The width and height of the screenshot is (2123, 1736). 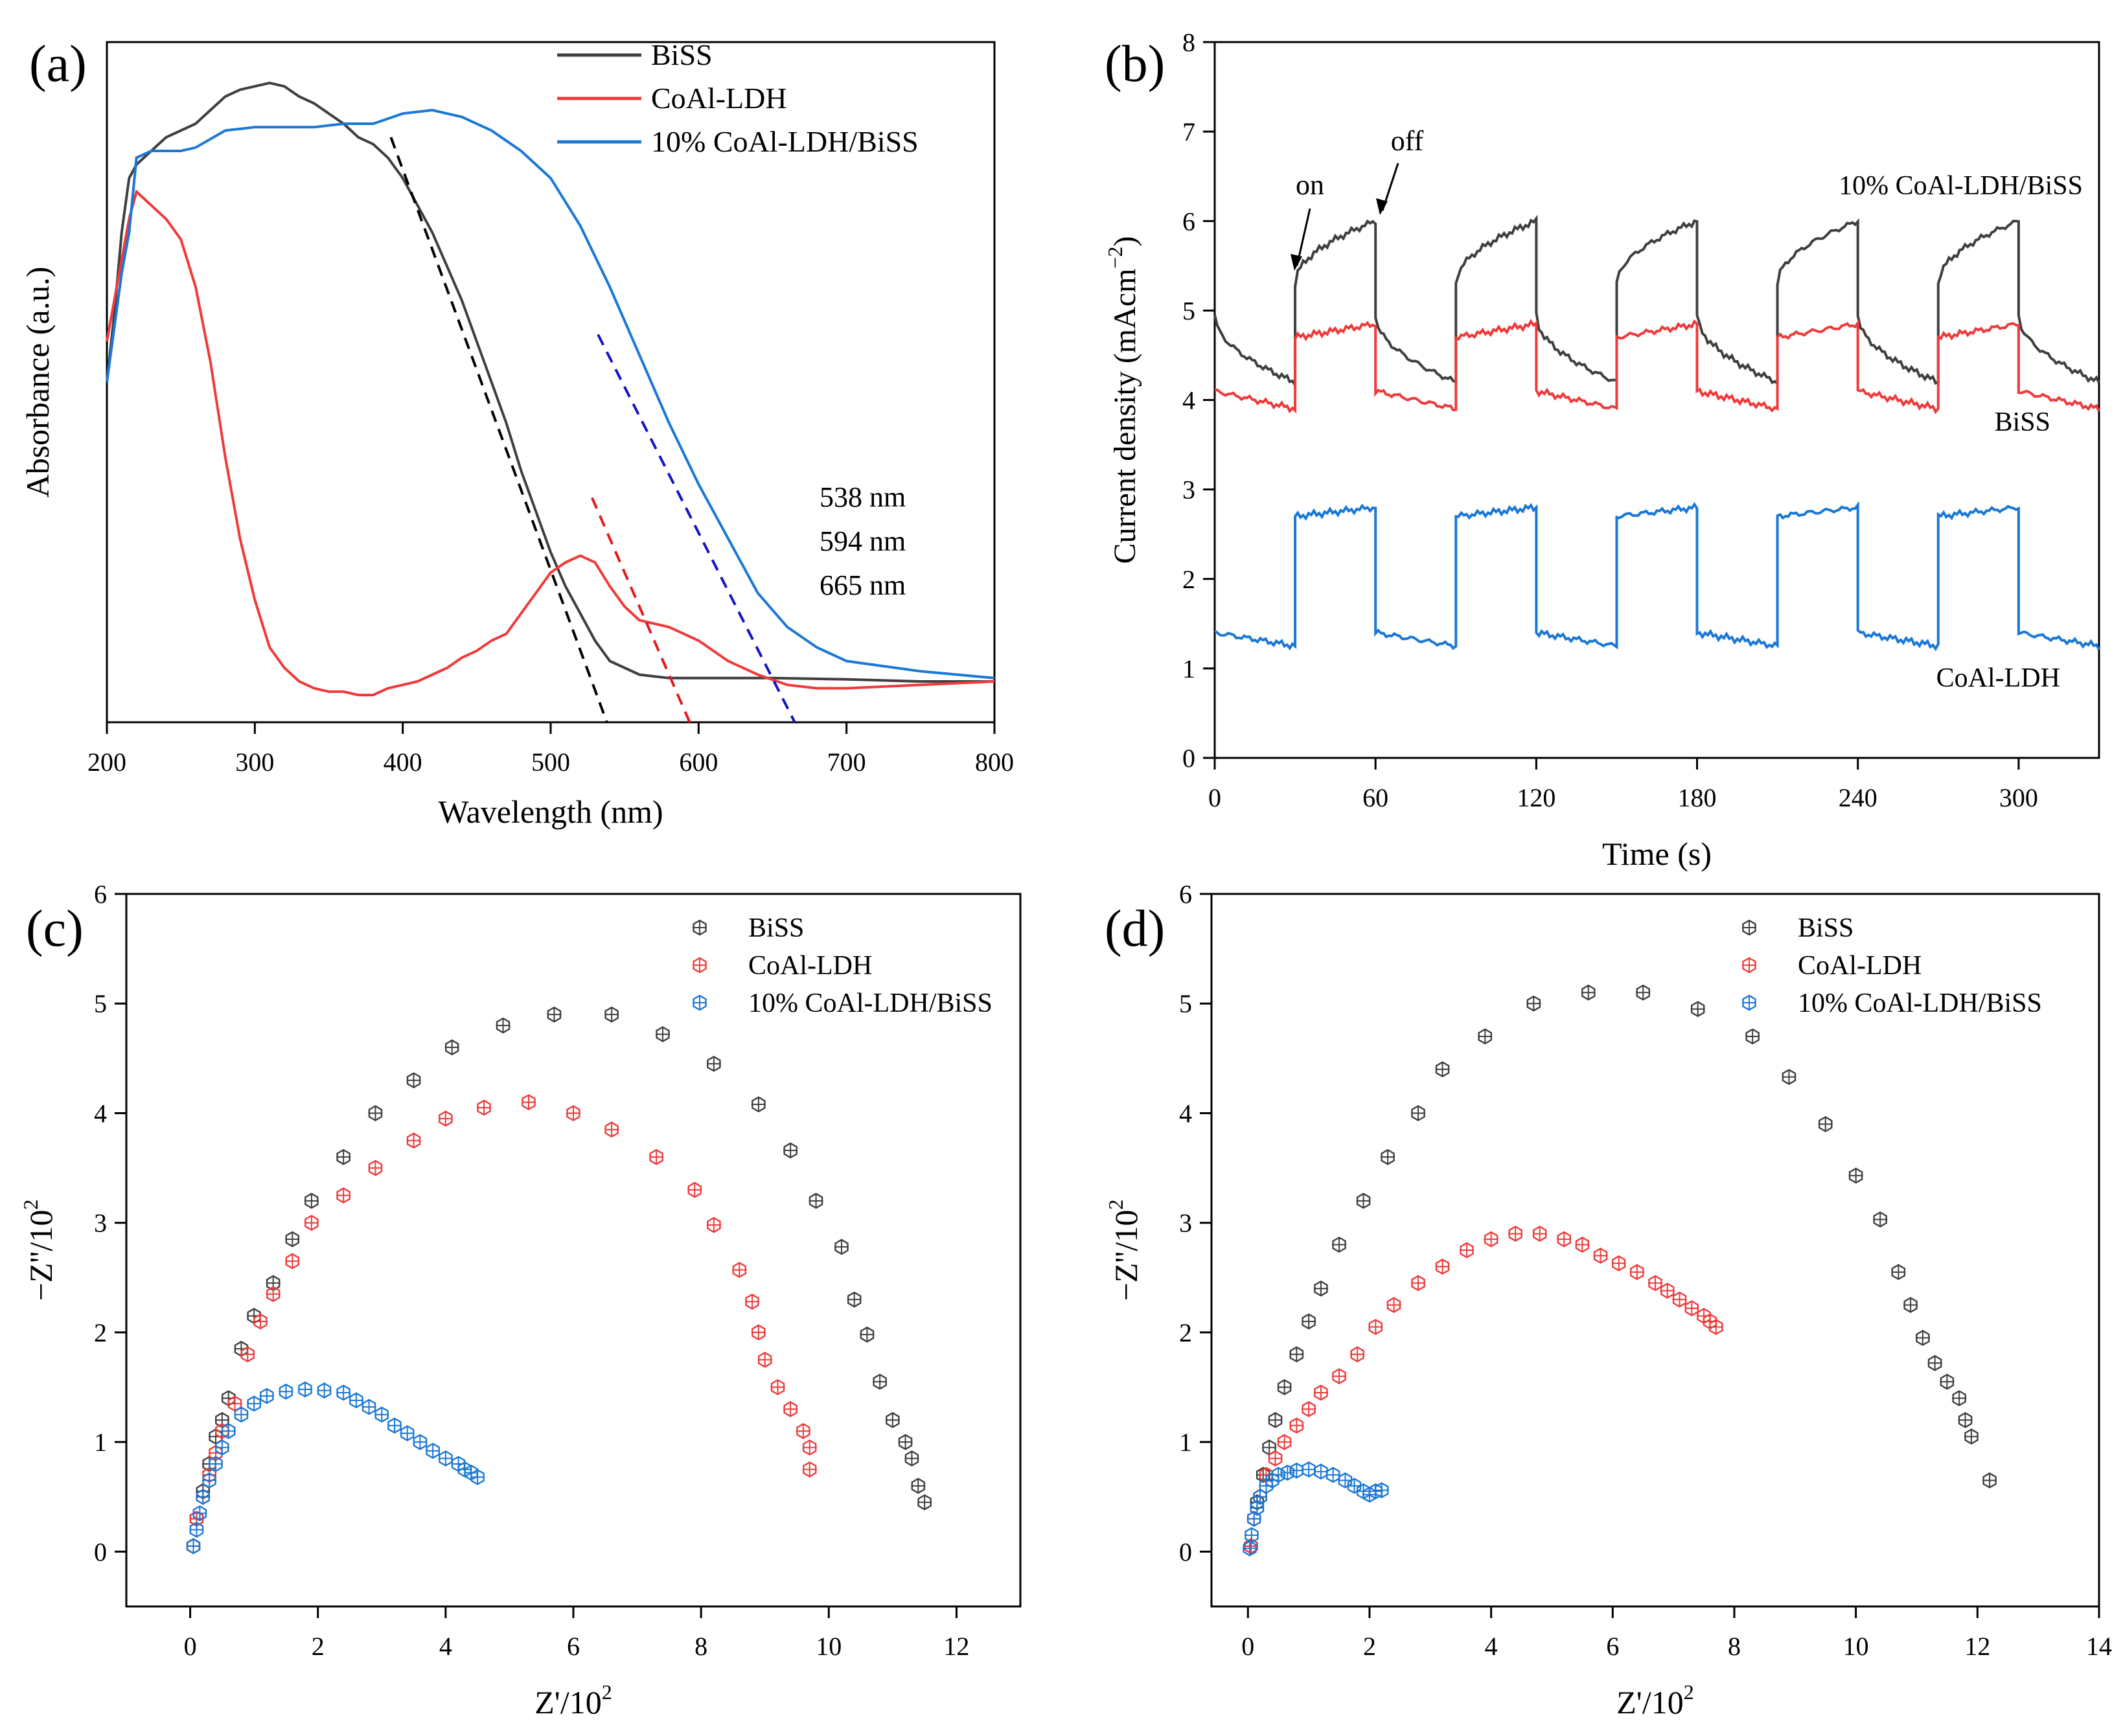 What do you see at coordinates (30, 1205) in the screenshot?
I see `y-axis-label-sup: 2` at bounding box center [30, 1205].